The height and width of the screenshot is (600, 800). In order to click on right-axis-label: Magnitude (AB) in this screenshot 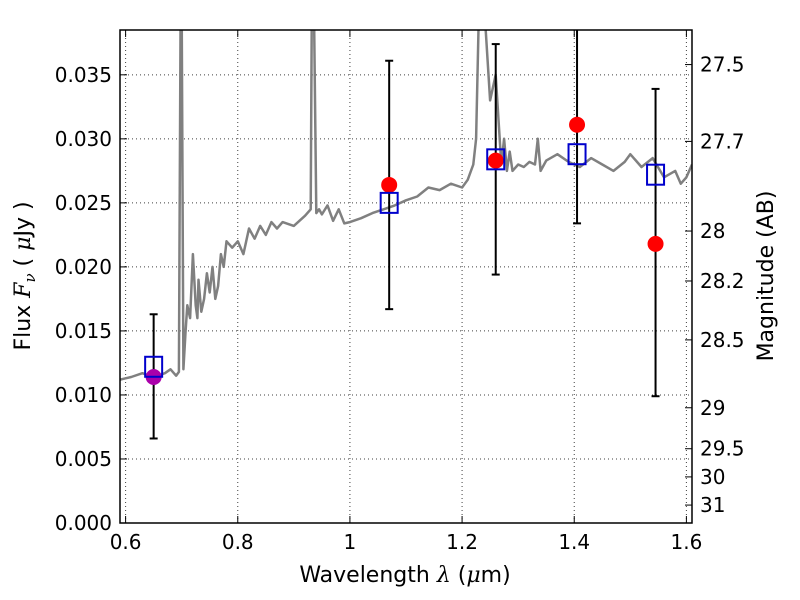, I will do `click(766, 276)`.